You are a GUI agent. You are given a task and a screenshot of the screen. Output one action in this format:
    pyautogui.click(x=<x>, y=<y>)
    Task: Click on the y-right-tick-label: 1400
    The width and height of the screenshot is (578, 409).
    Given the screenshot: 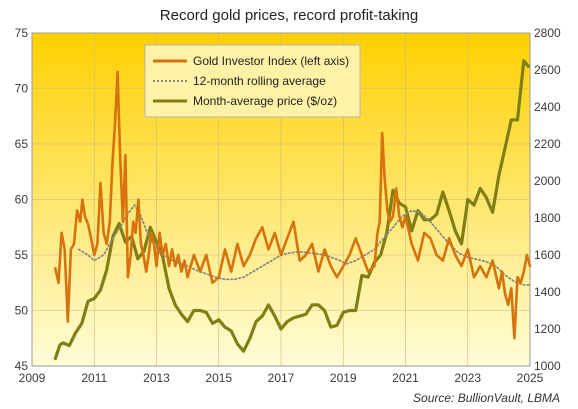 What is the action you would take?
    pyautogui.click(x=547, y=292)
    